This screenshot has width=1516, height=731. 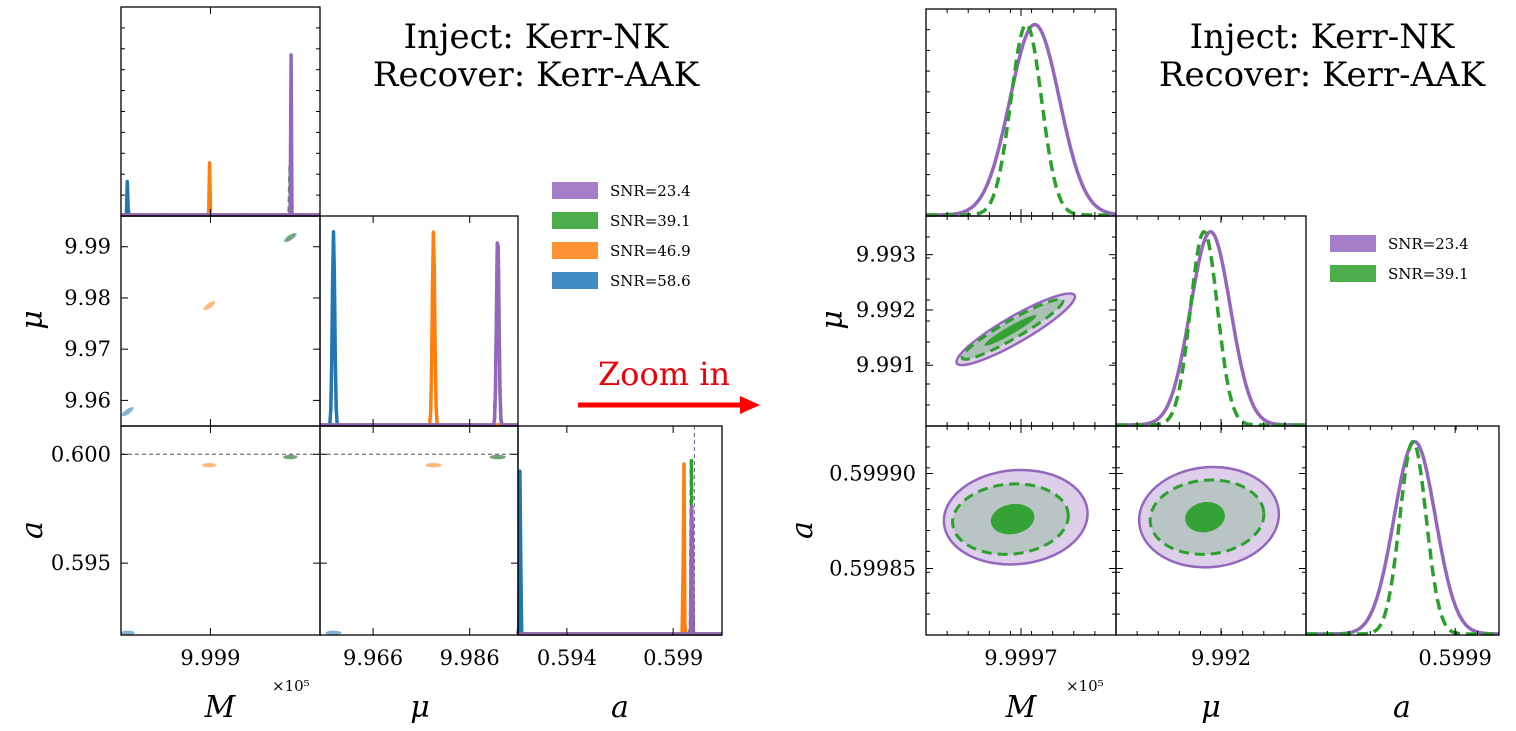 What do you see at coordinates (1221, 658) in the screenshot?
I see `x-tick-label: 9.992` at bounding box center [1221, 658].